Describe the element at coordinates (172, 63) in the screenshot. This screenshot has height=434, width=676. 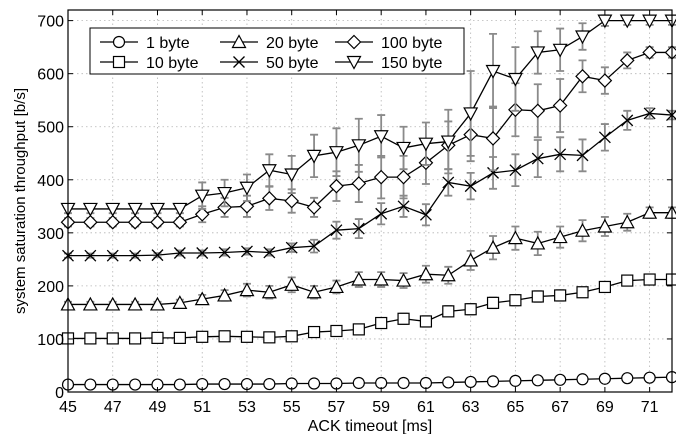
I see `legend-label: 10 byte` at that location.